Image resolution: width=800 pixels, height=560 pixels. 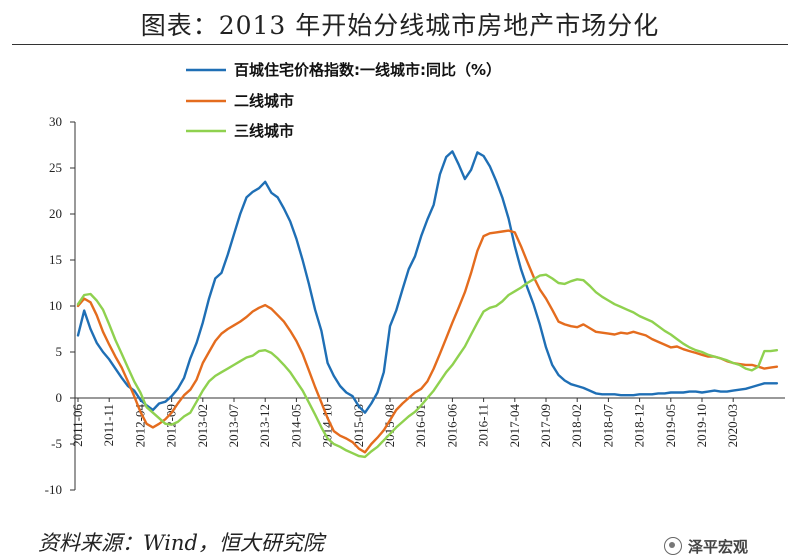 What do you see at coordinates (545, 425) in the screenshot?
I see `x-tick-label: 2017-09` at bounding box center [545, 425].